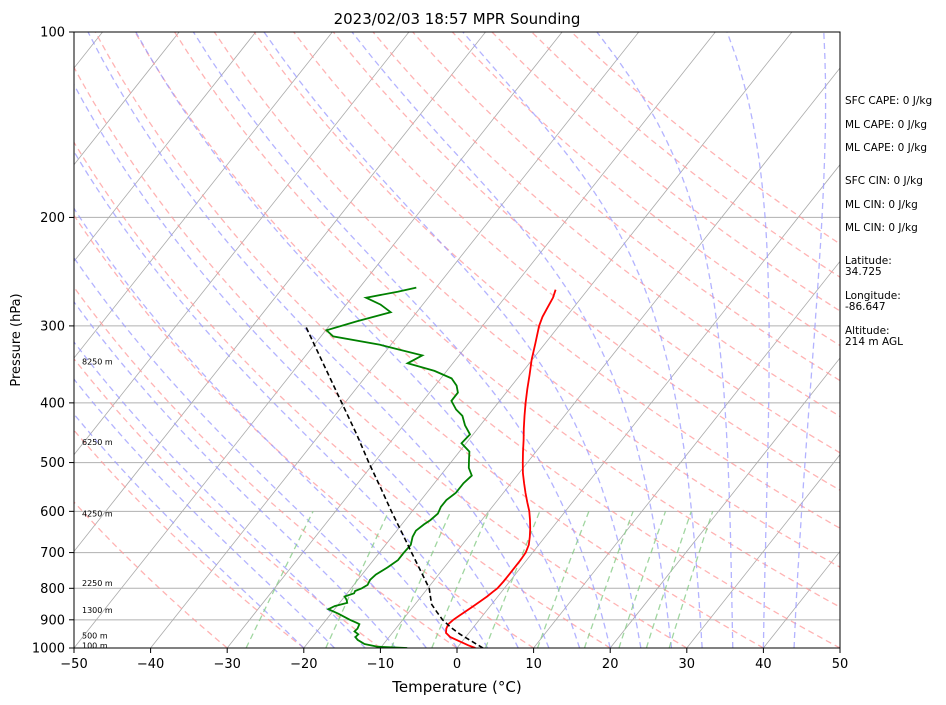  What do you see at coordinates (48, 649) in the screenshot?
I see `y-tick-label: 1000` at bounding box center [48, 649].